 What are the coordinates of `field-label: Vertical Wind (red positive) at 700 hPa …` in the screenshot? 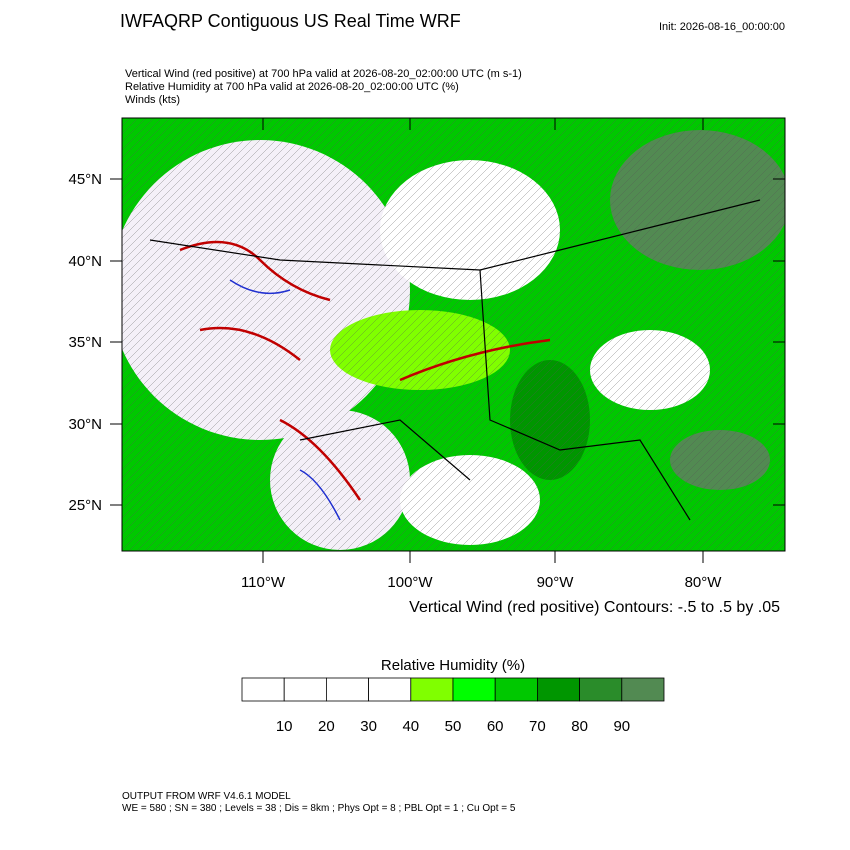 It's located at (323, 74).